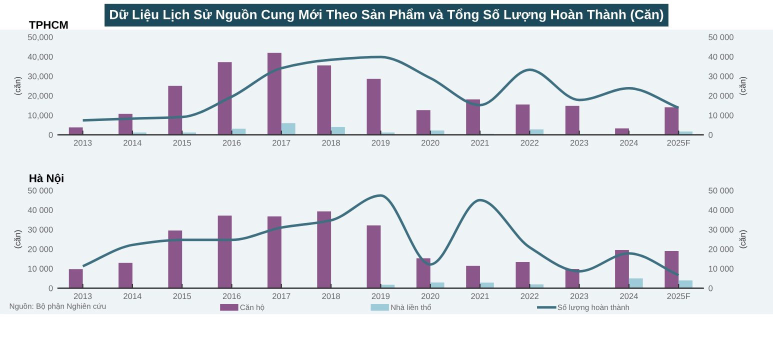 The image size is (773, 337). I want to click on y-tick-label: 30 000, so click(40, 229).